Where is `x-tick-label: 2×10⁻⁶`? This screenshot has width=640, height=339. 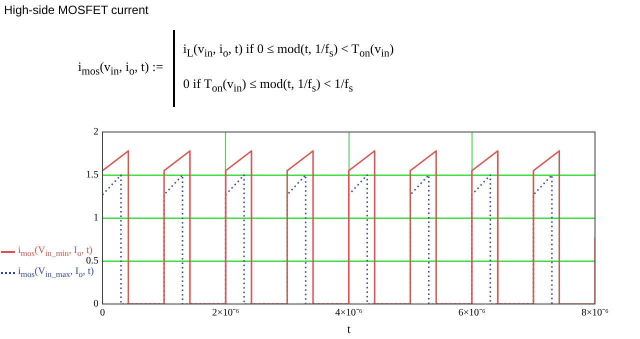 x-tick-label: 2×10⁻⁶ is located at coordinates (226, 313).